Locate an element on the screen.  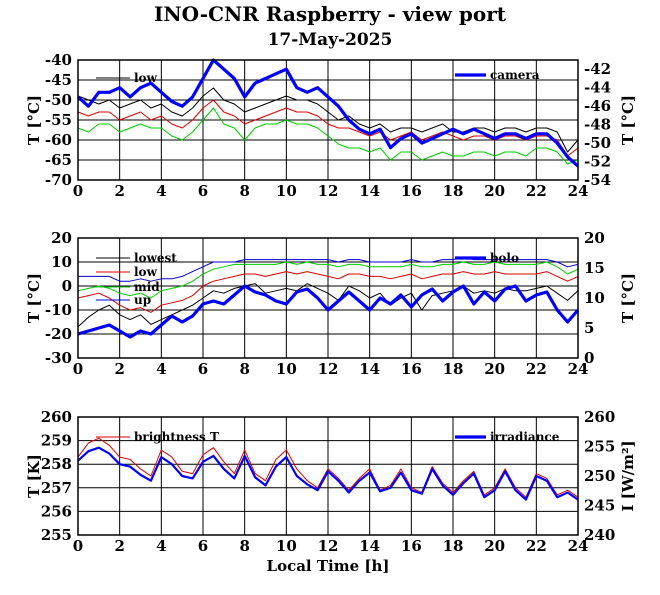
chart-subtitle: 17-May-2025 is located at coordinates (330, 40).